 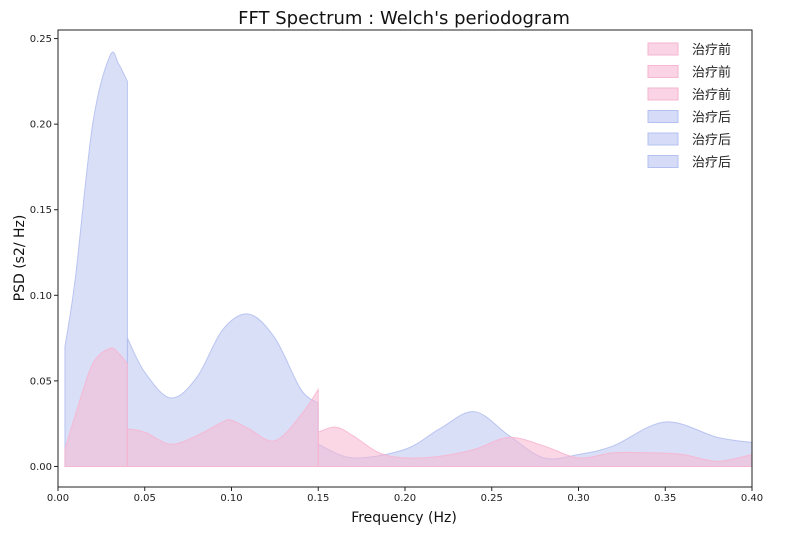 I want to click on x-tick-label: 0.25, so click(x=492, y=498).